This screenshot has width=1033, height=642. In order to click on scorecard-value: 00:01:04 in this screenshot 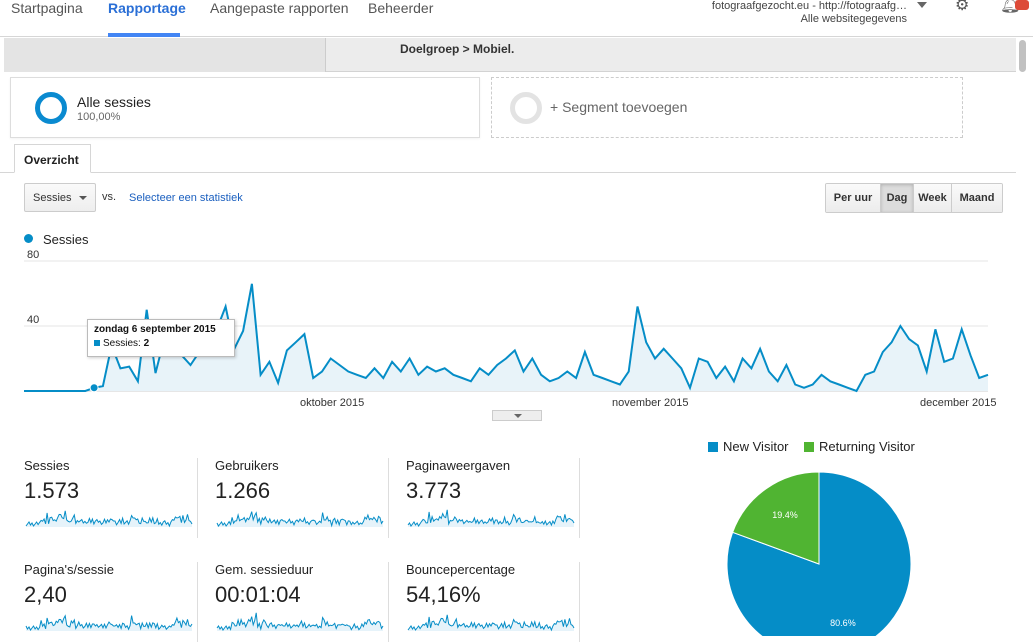, I will do `click(258, 594)`.